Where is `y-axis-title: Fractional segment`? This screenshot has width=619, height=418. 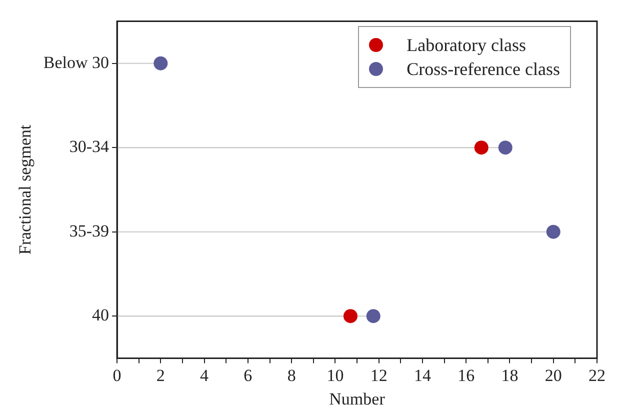 y-axis-title: Fractional segment is located at coordinates (25, 189).